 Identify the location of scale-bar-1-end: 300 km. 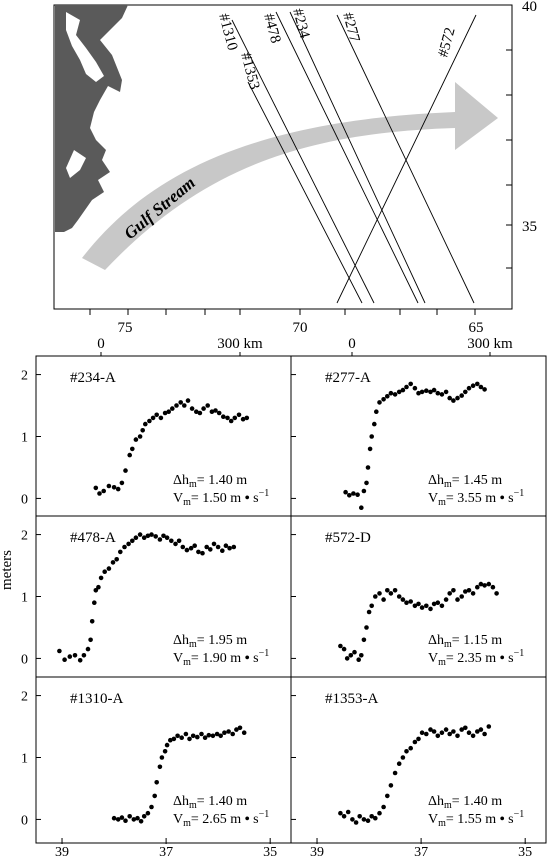
(240, 344).